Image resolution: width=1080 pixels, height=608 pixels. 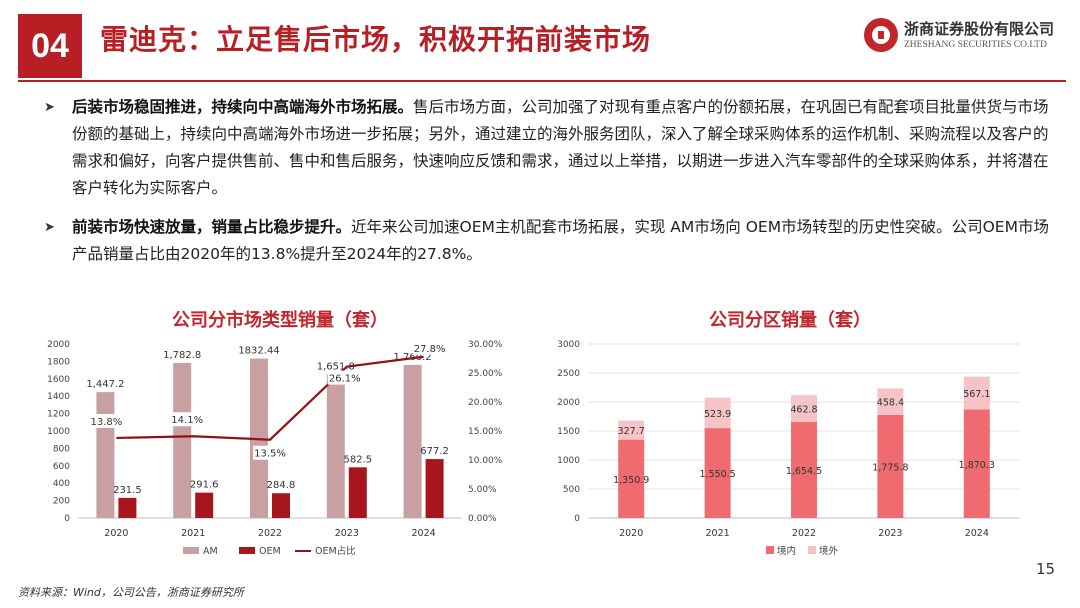 What do you see at coordinates (485, 345) in the screenshot?
I see `y2-tick-label: 30.00%` at bounding box center [485, 345].